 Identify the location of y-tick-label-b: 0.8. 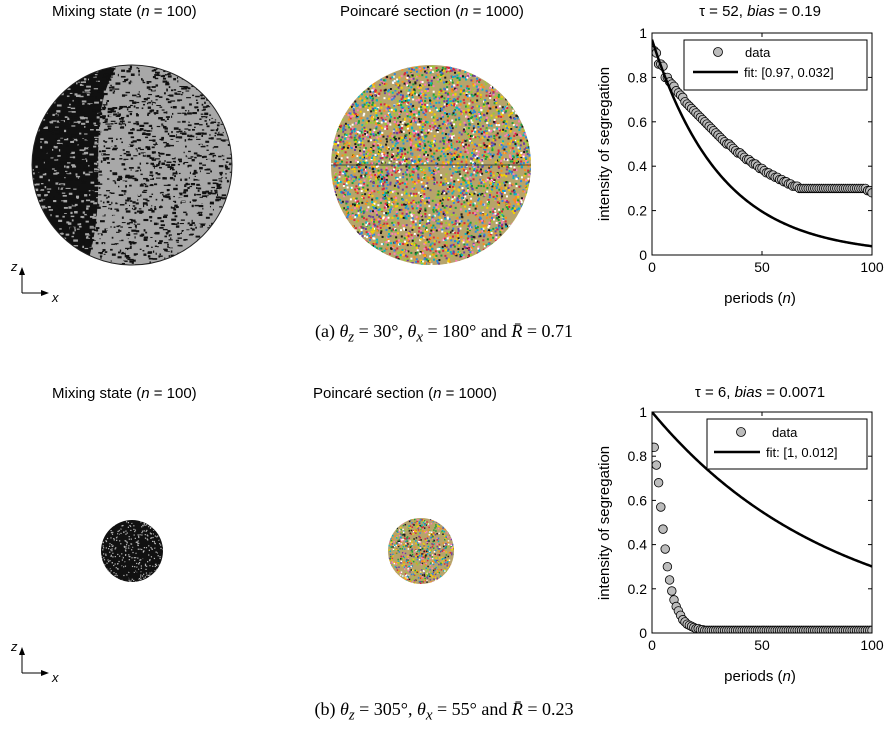
(638, 456).